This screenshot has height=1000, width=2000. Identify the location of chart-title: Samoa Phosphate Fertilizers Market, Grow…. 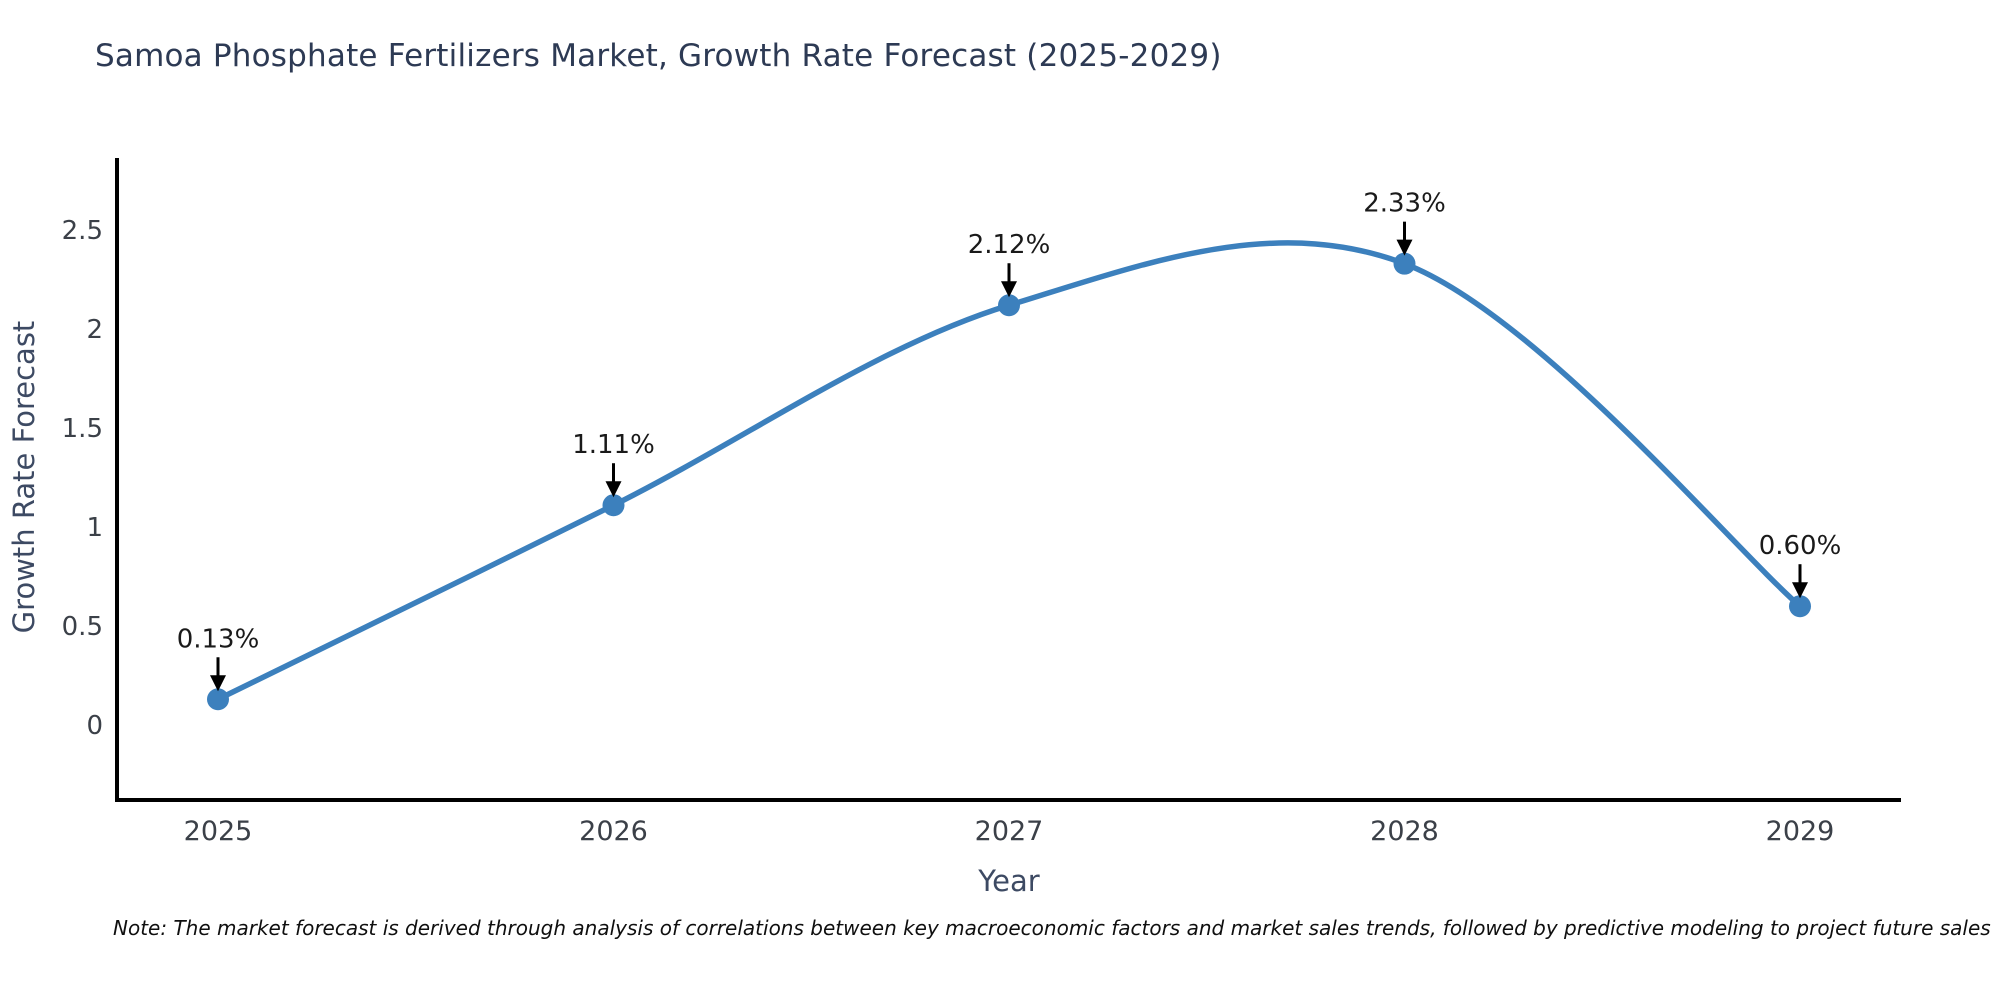
(658, 56).